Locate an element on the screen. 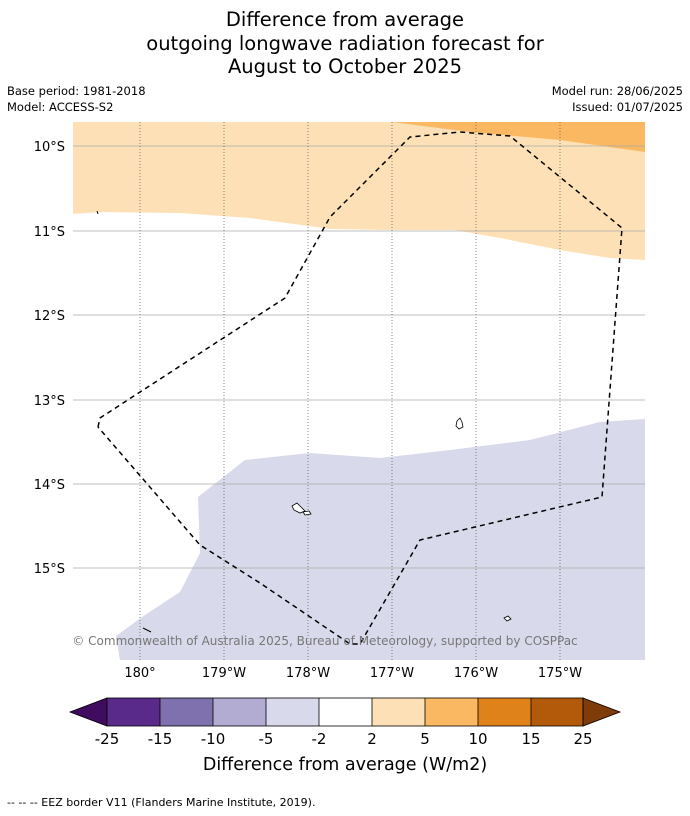 This screenshot has width=690, height=816. colorbar-tick: 2 is located at coordinates (372, 739).